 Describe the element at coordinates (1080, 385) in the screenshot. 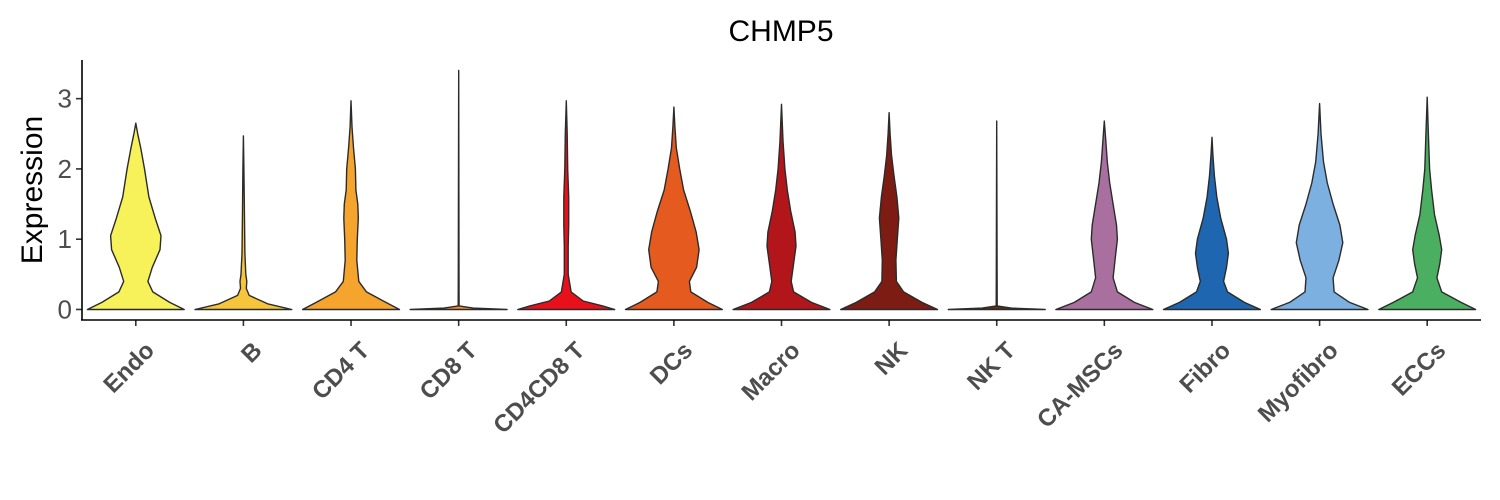

I see `x-tick-label: CA-MSCs` at that location.